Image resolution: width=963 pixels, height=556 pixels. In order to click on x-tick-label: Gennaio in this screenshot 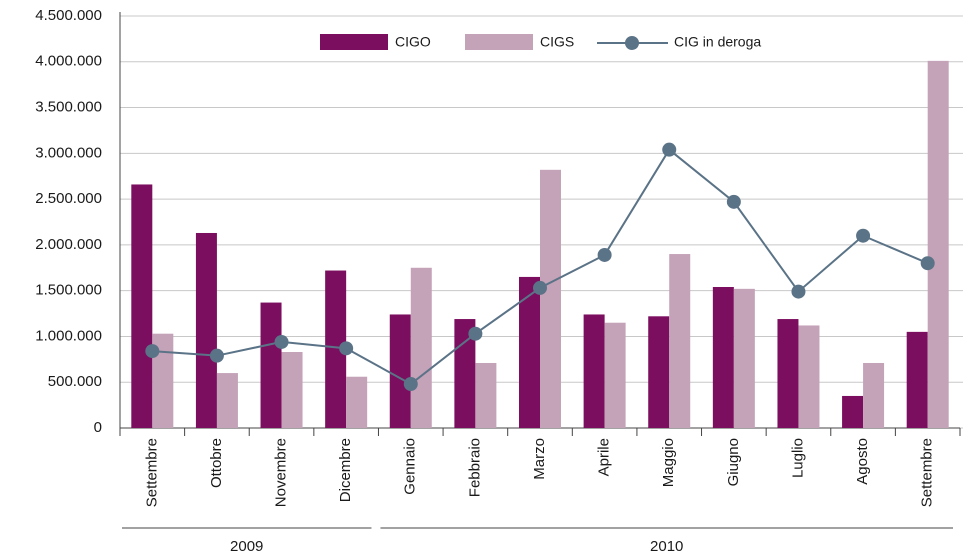, I will do `click(410, 466)`.